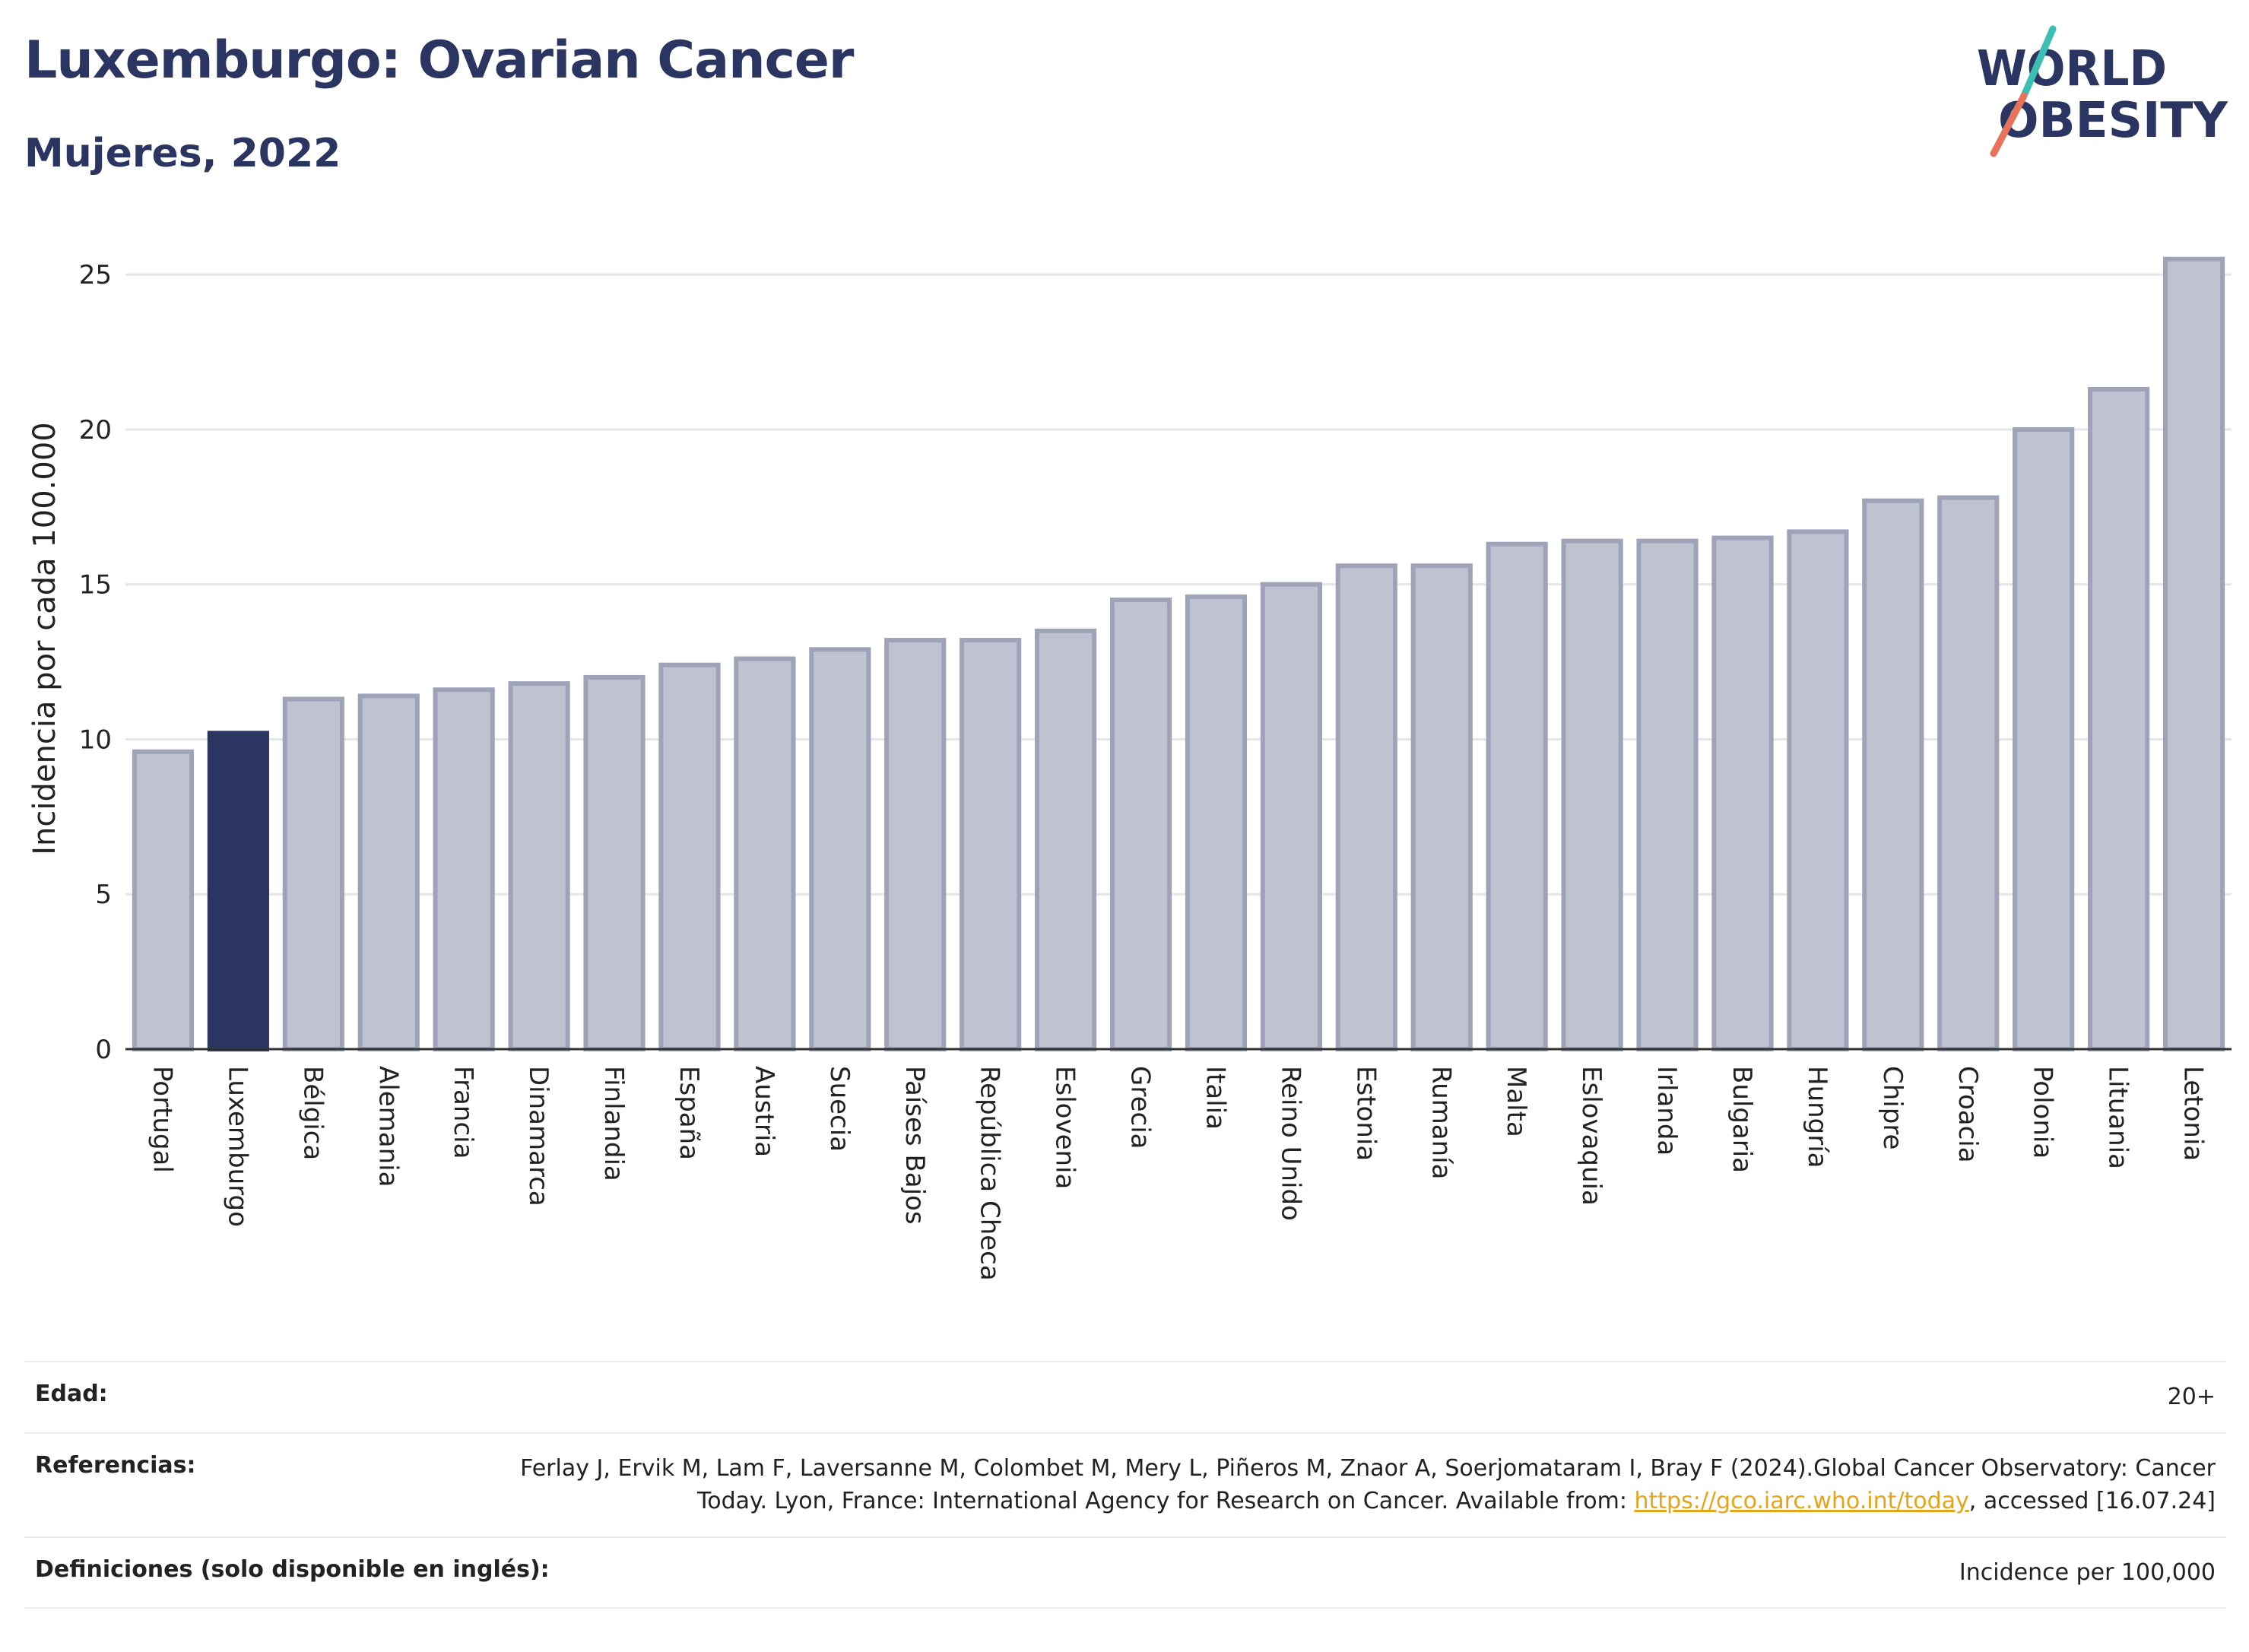 This screenshot has width=2249, height=1652. I want to click on y-tick-label: 0, so click(103, 1050).